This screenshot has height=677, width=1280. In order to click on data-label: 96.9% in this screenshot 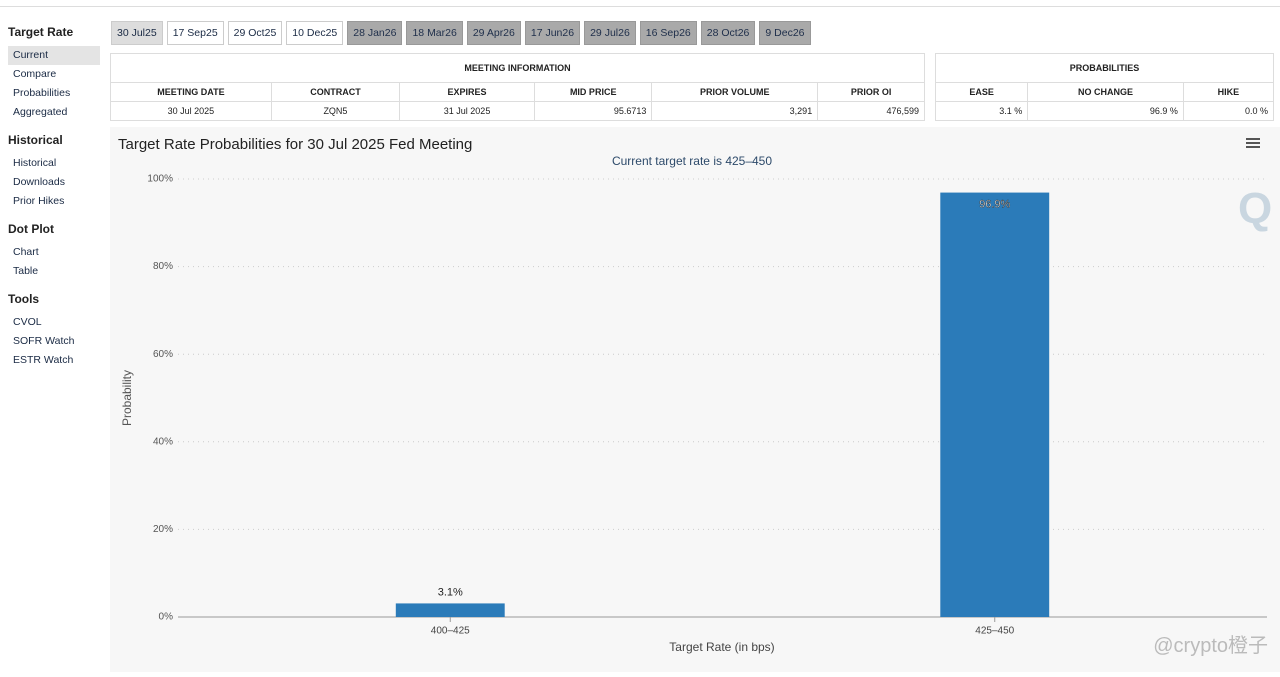, I will do `click(994, 204)`.